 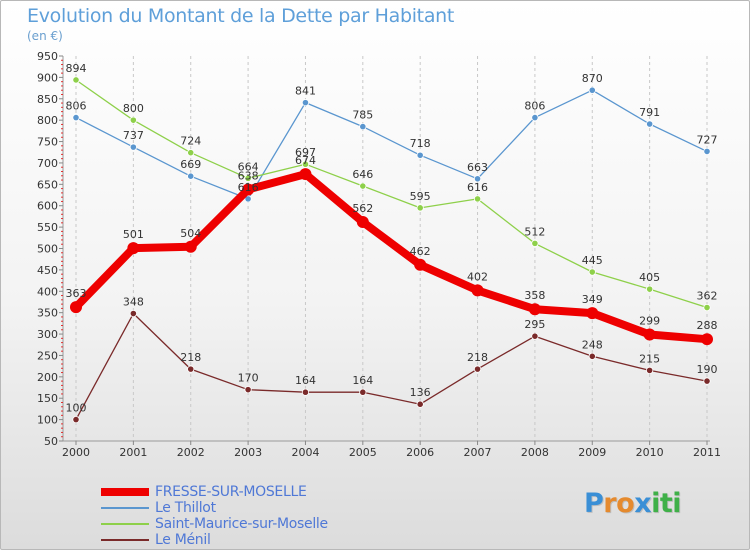 What do you see at coordinates (47, 142) in the screenshot?
I see `y-tick-label: 750` at bounding box center [47, 142].